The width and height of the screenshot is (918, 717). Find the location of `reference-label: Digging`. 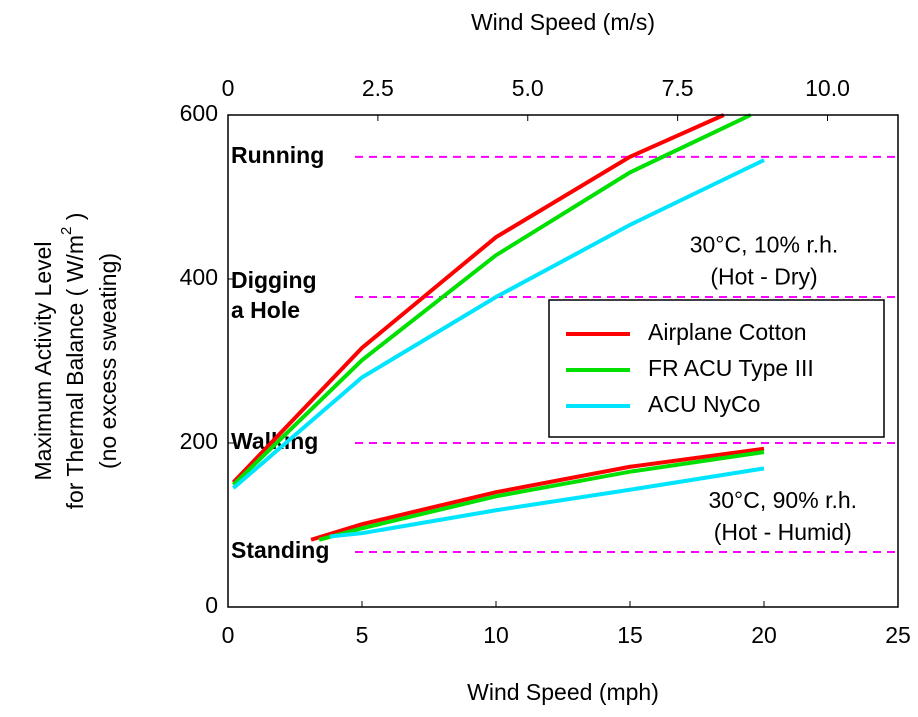

reference-label: Digging is located at coordinates (274, 280).